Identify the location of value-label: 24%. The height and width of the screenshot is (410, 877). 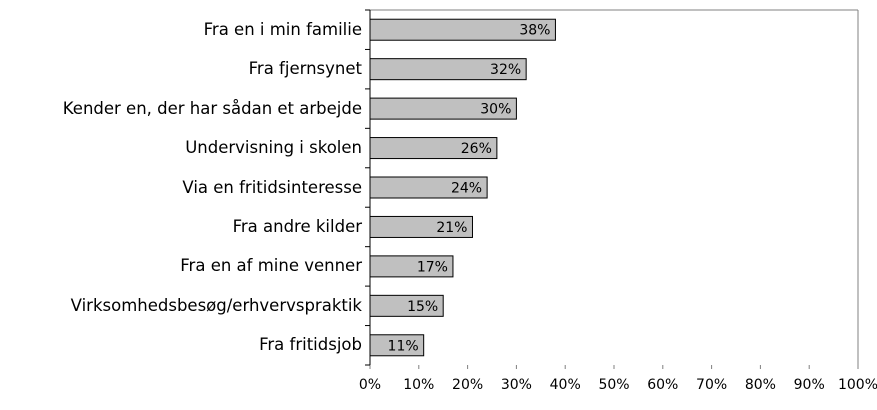
(466, 189).